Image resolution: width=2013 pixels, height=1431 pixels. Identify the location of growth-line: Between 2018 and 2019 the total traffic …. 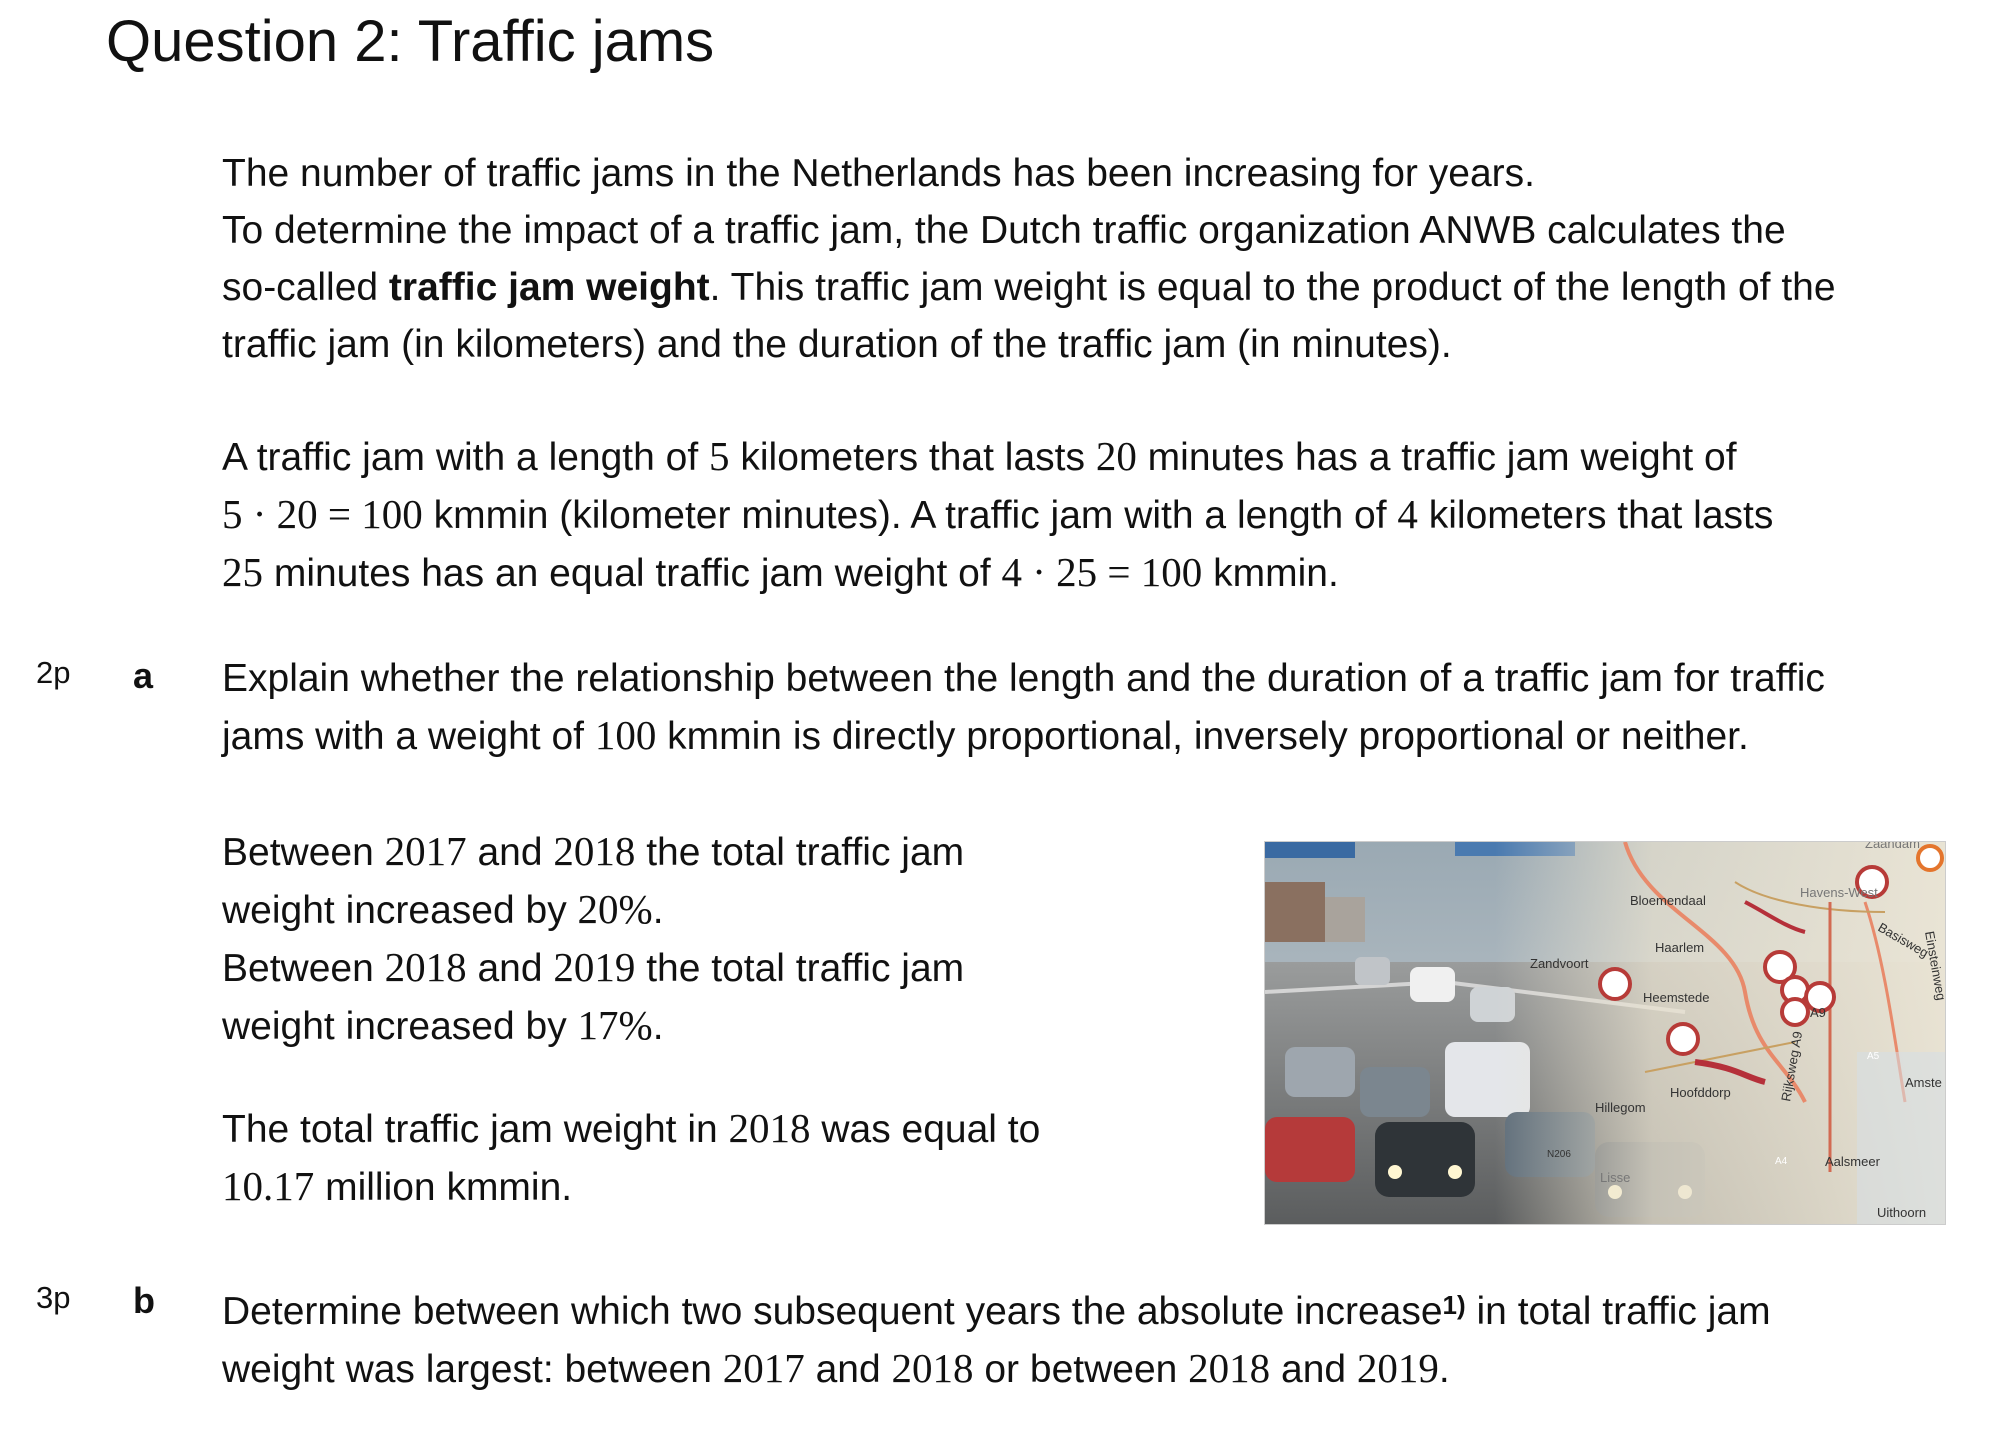
(593, 967).